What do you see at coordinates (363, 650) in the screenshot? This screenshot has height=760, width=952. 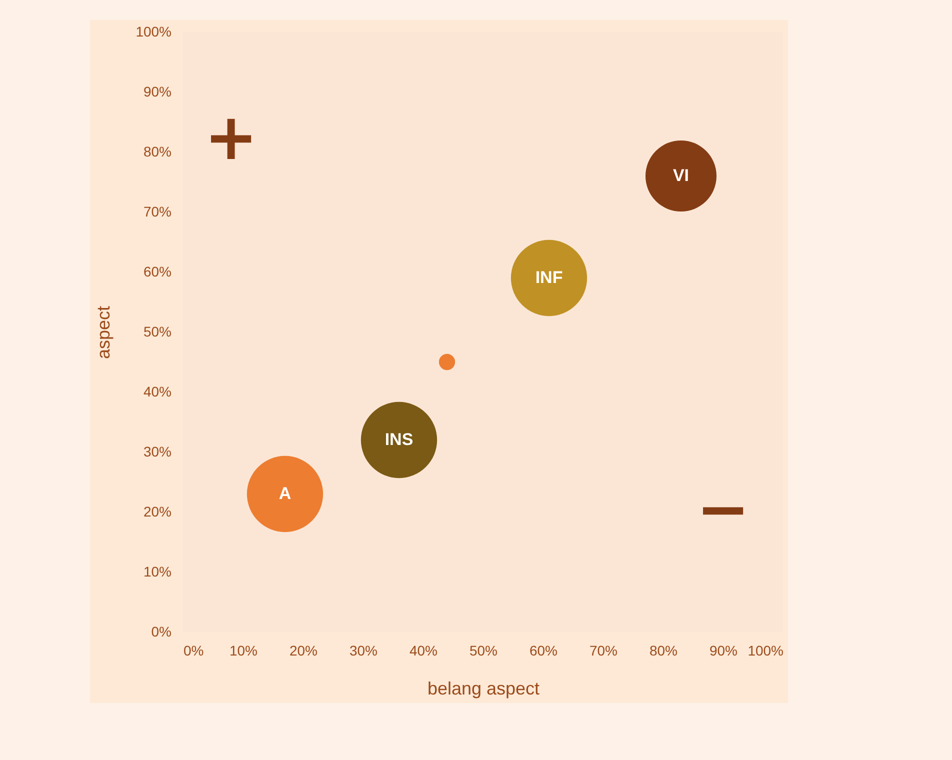 I see `x-tick-label: 30%` at bounding box center [363, 650].